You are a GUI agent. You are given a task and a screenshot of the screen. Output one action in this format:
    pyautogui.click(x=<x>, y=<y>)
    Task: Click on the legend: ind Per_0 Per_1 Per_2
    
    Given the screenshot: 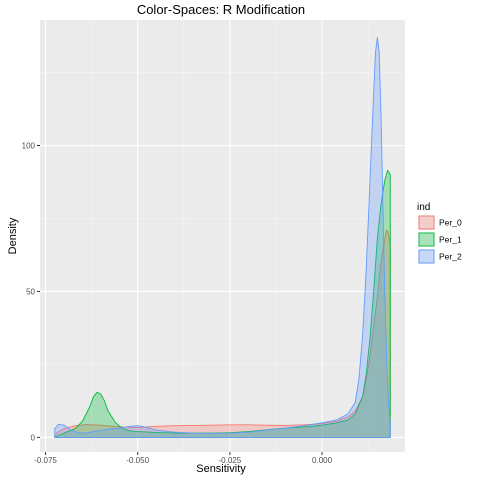 What is the action you would take?
    pyautogui.click(x=439, y=233)
    